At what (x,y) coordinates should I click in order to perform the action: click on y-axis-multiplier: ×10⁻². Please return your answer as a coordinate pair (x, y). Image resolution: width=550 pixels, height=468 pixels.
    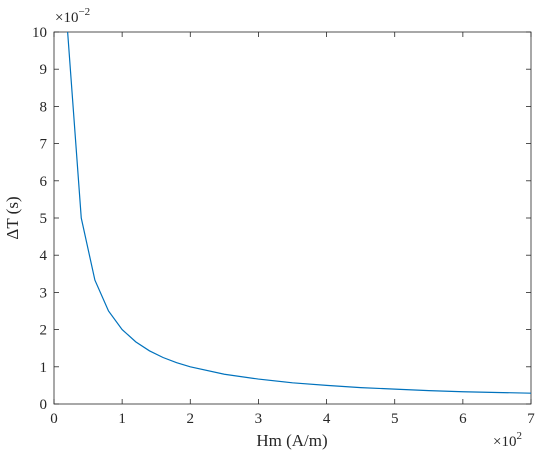
    Looking at the image, I should click on (72, 16).